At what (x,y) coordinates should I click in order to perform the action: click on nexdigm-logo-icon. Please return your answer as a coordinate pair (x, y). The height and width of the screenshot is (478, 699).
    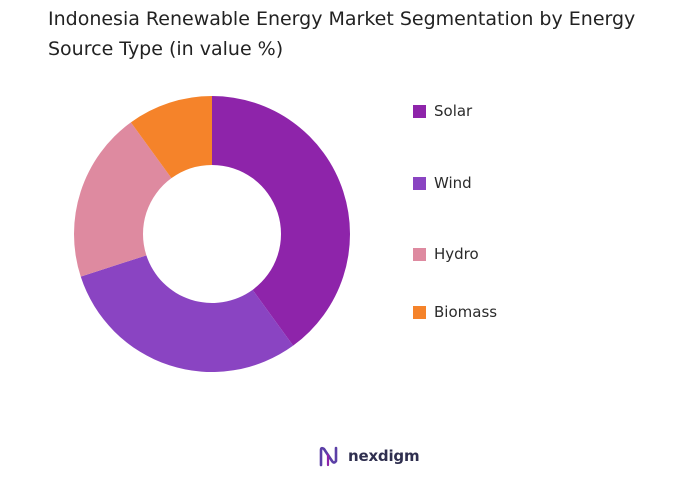
    Looking at the image, I should click on (328, 456).